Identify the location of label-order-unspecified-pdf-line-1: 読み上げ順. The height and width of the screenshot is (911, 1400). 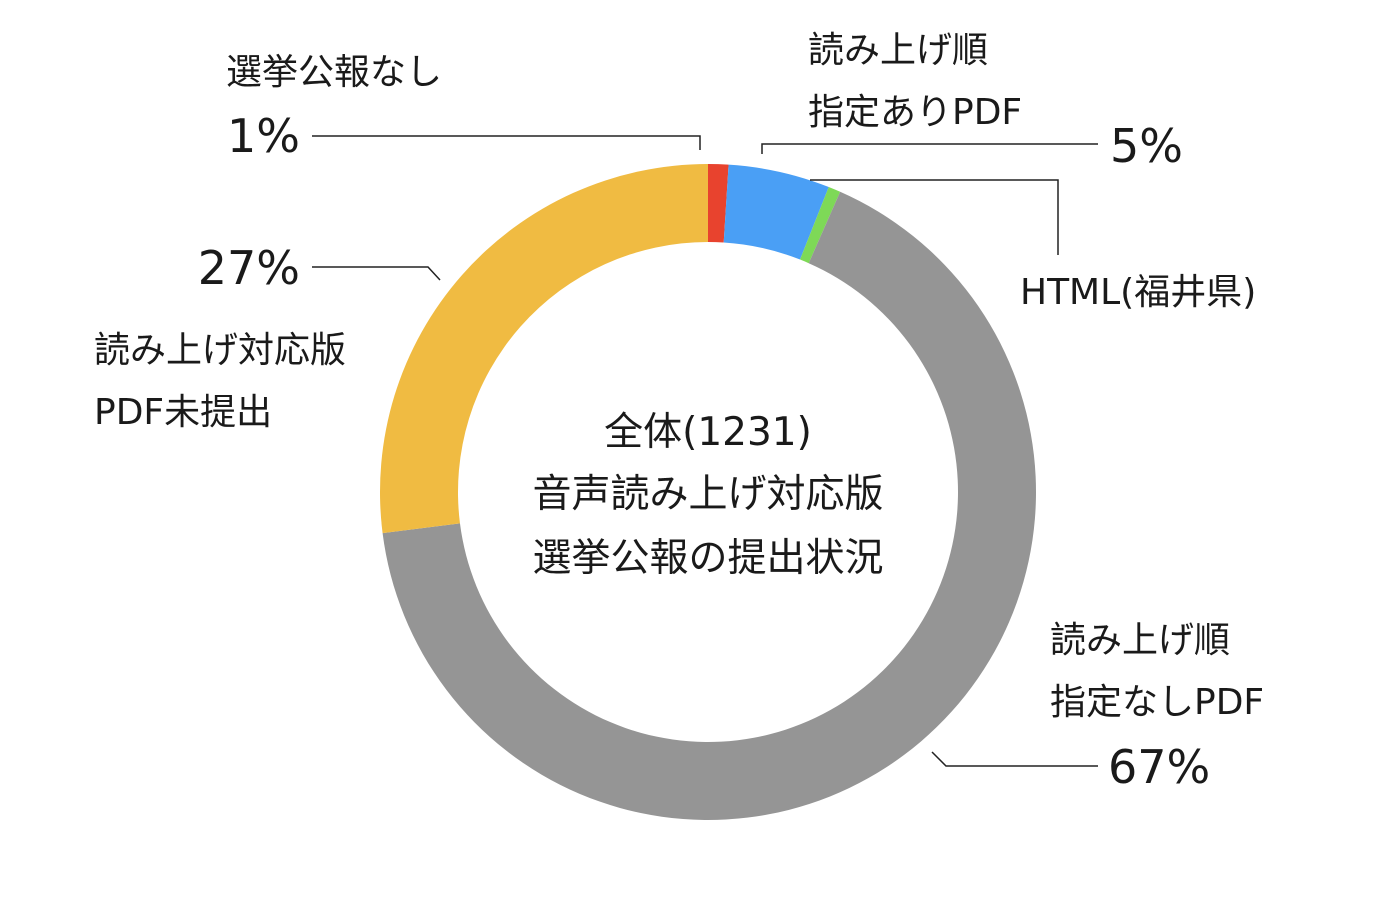
(1140, 640).